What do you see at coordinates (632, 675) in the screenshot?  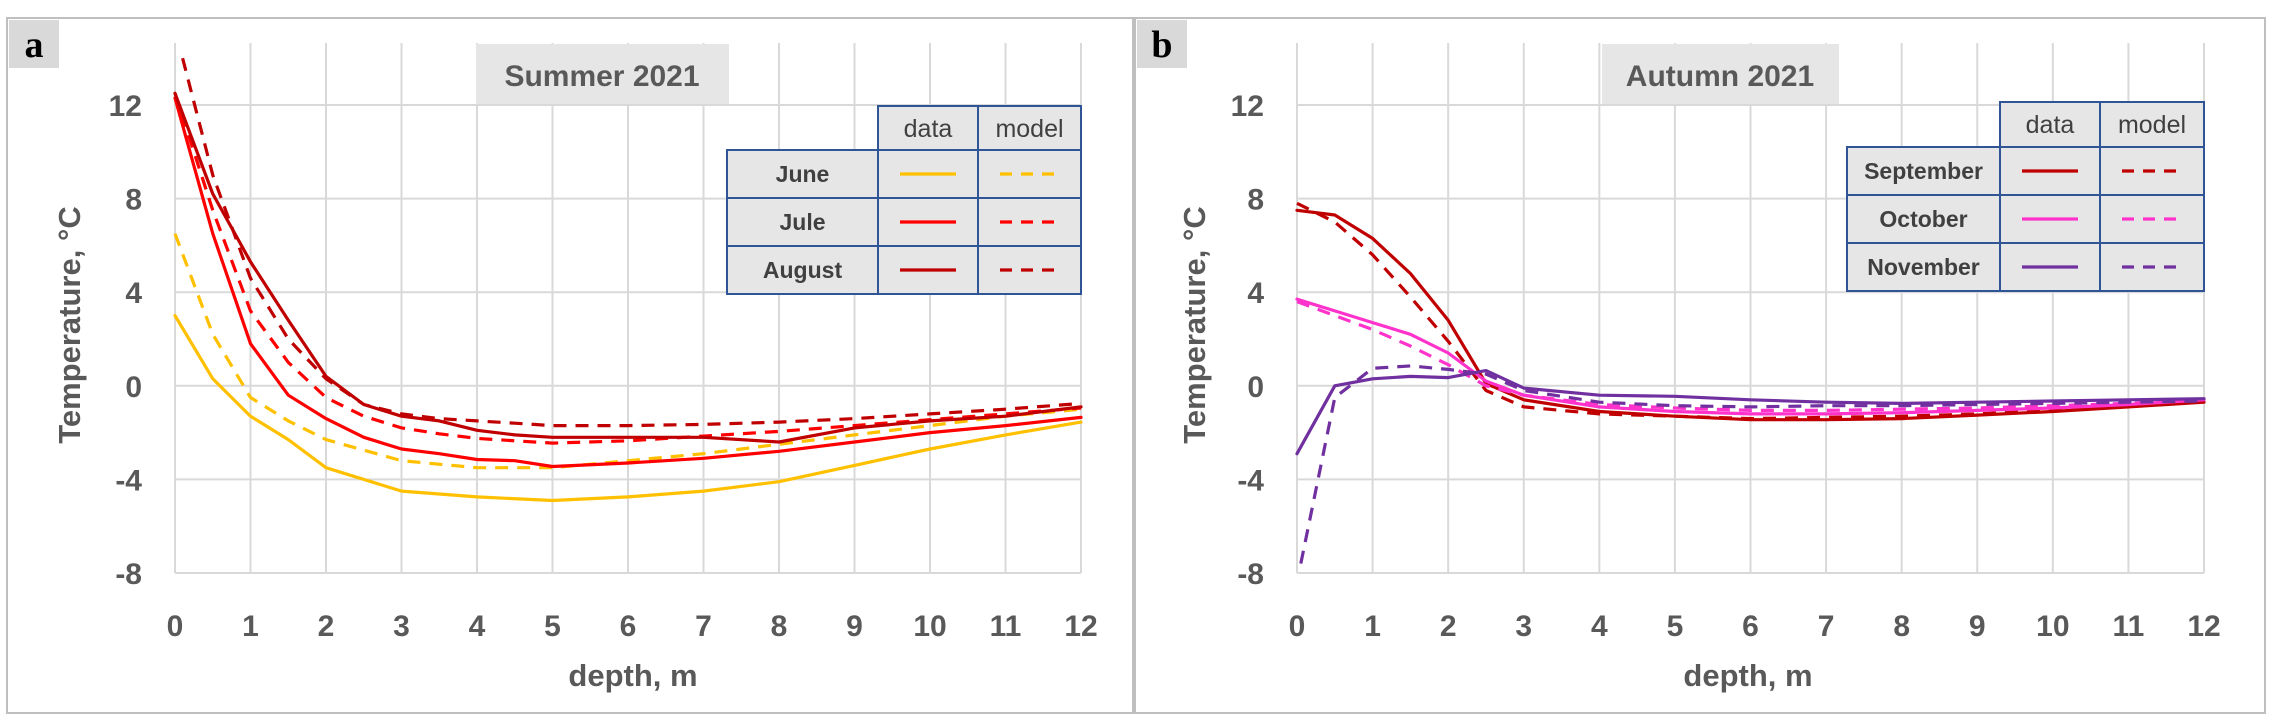 I see `panel-a-xlabel: depth, m` at bounding box center [632, 675].